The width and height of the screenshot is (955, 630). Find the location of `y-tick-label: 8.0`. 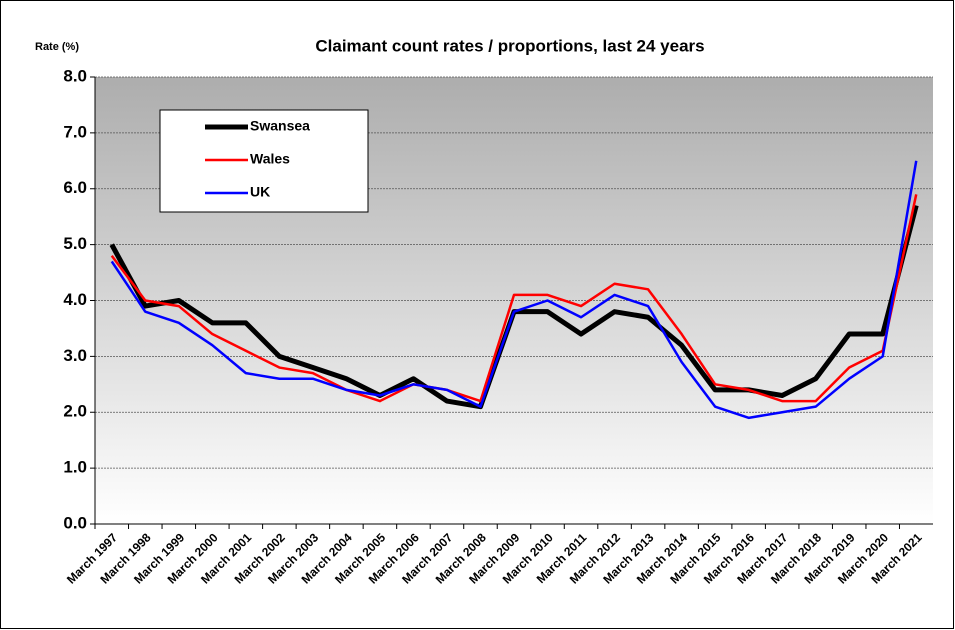

y-tick-label: 8.0 is located at coordinates (75, 75).